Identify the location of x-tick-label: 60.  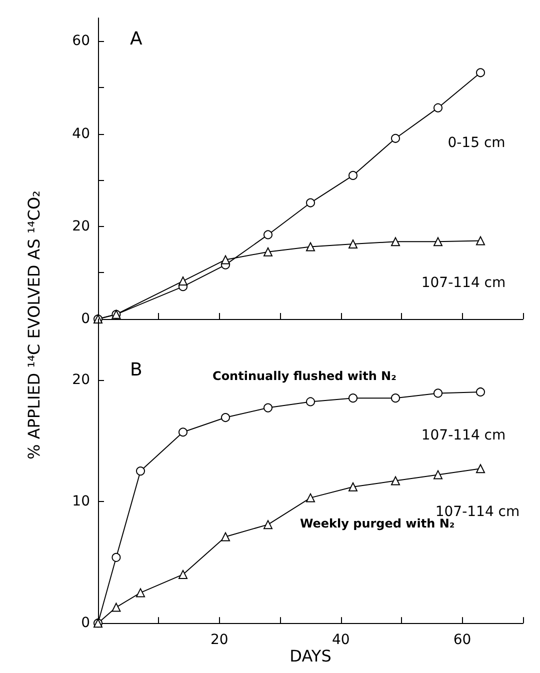
(462, 640).